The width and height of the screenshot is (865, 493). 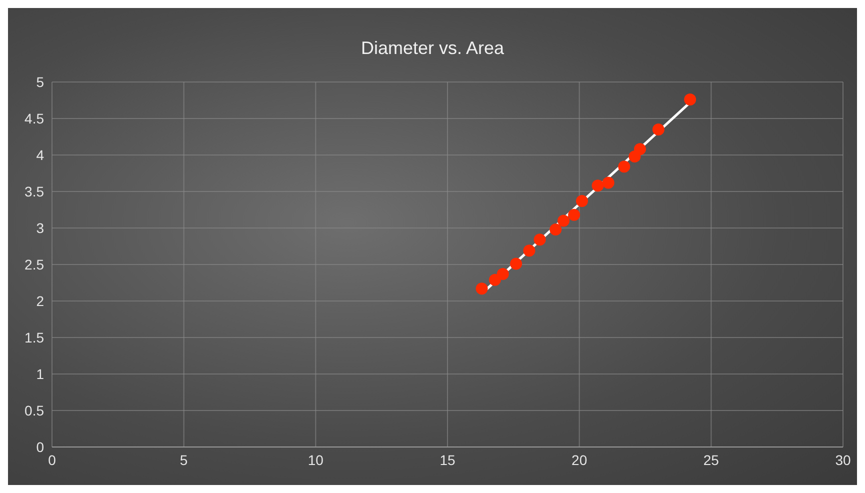 What do you see at coordinates (34, 191) in the screenshot?
I see `y-tick-label: 3.5` at bounding box center [34, 191].